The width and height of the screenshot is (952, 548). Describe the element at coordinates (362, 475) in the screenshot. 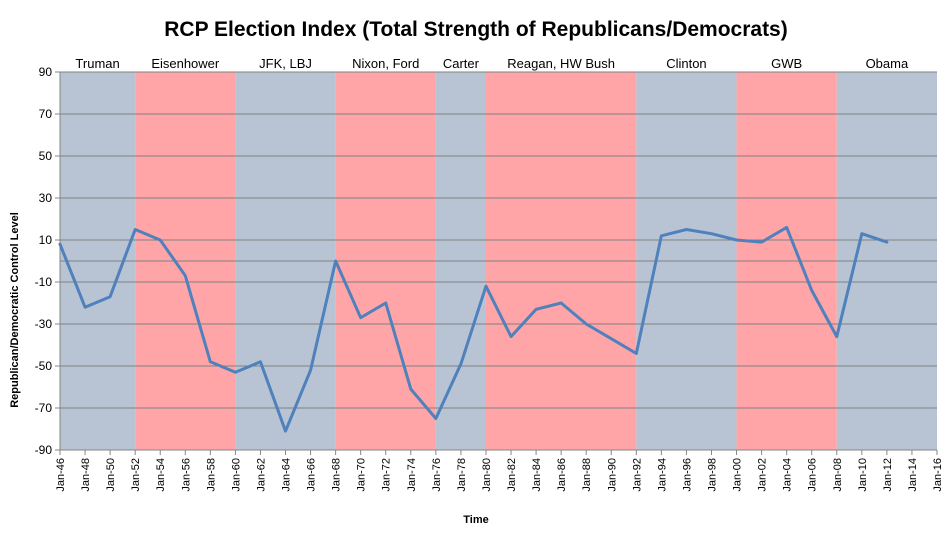

I see `x-tick-label: Jan-70` at that location.